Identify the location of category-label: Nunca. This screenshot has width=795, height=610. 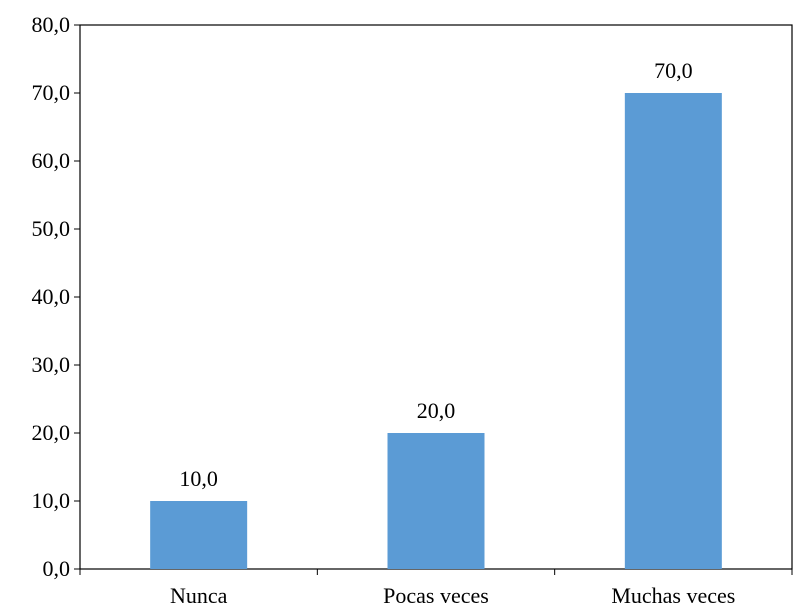
(199, 595).